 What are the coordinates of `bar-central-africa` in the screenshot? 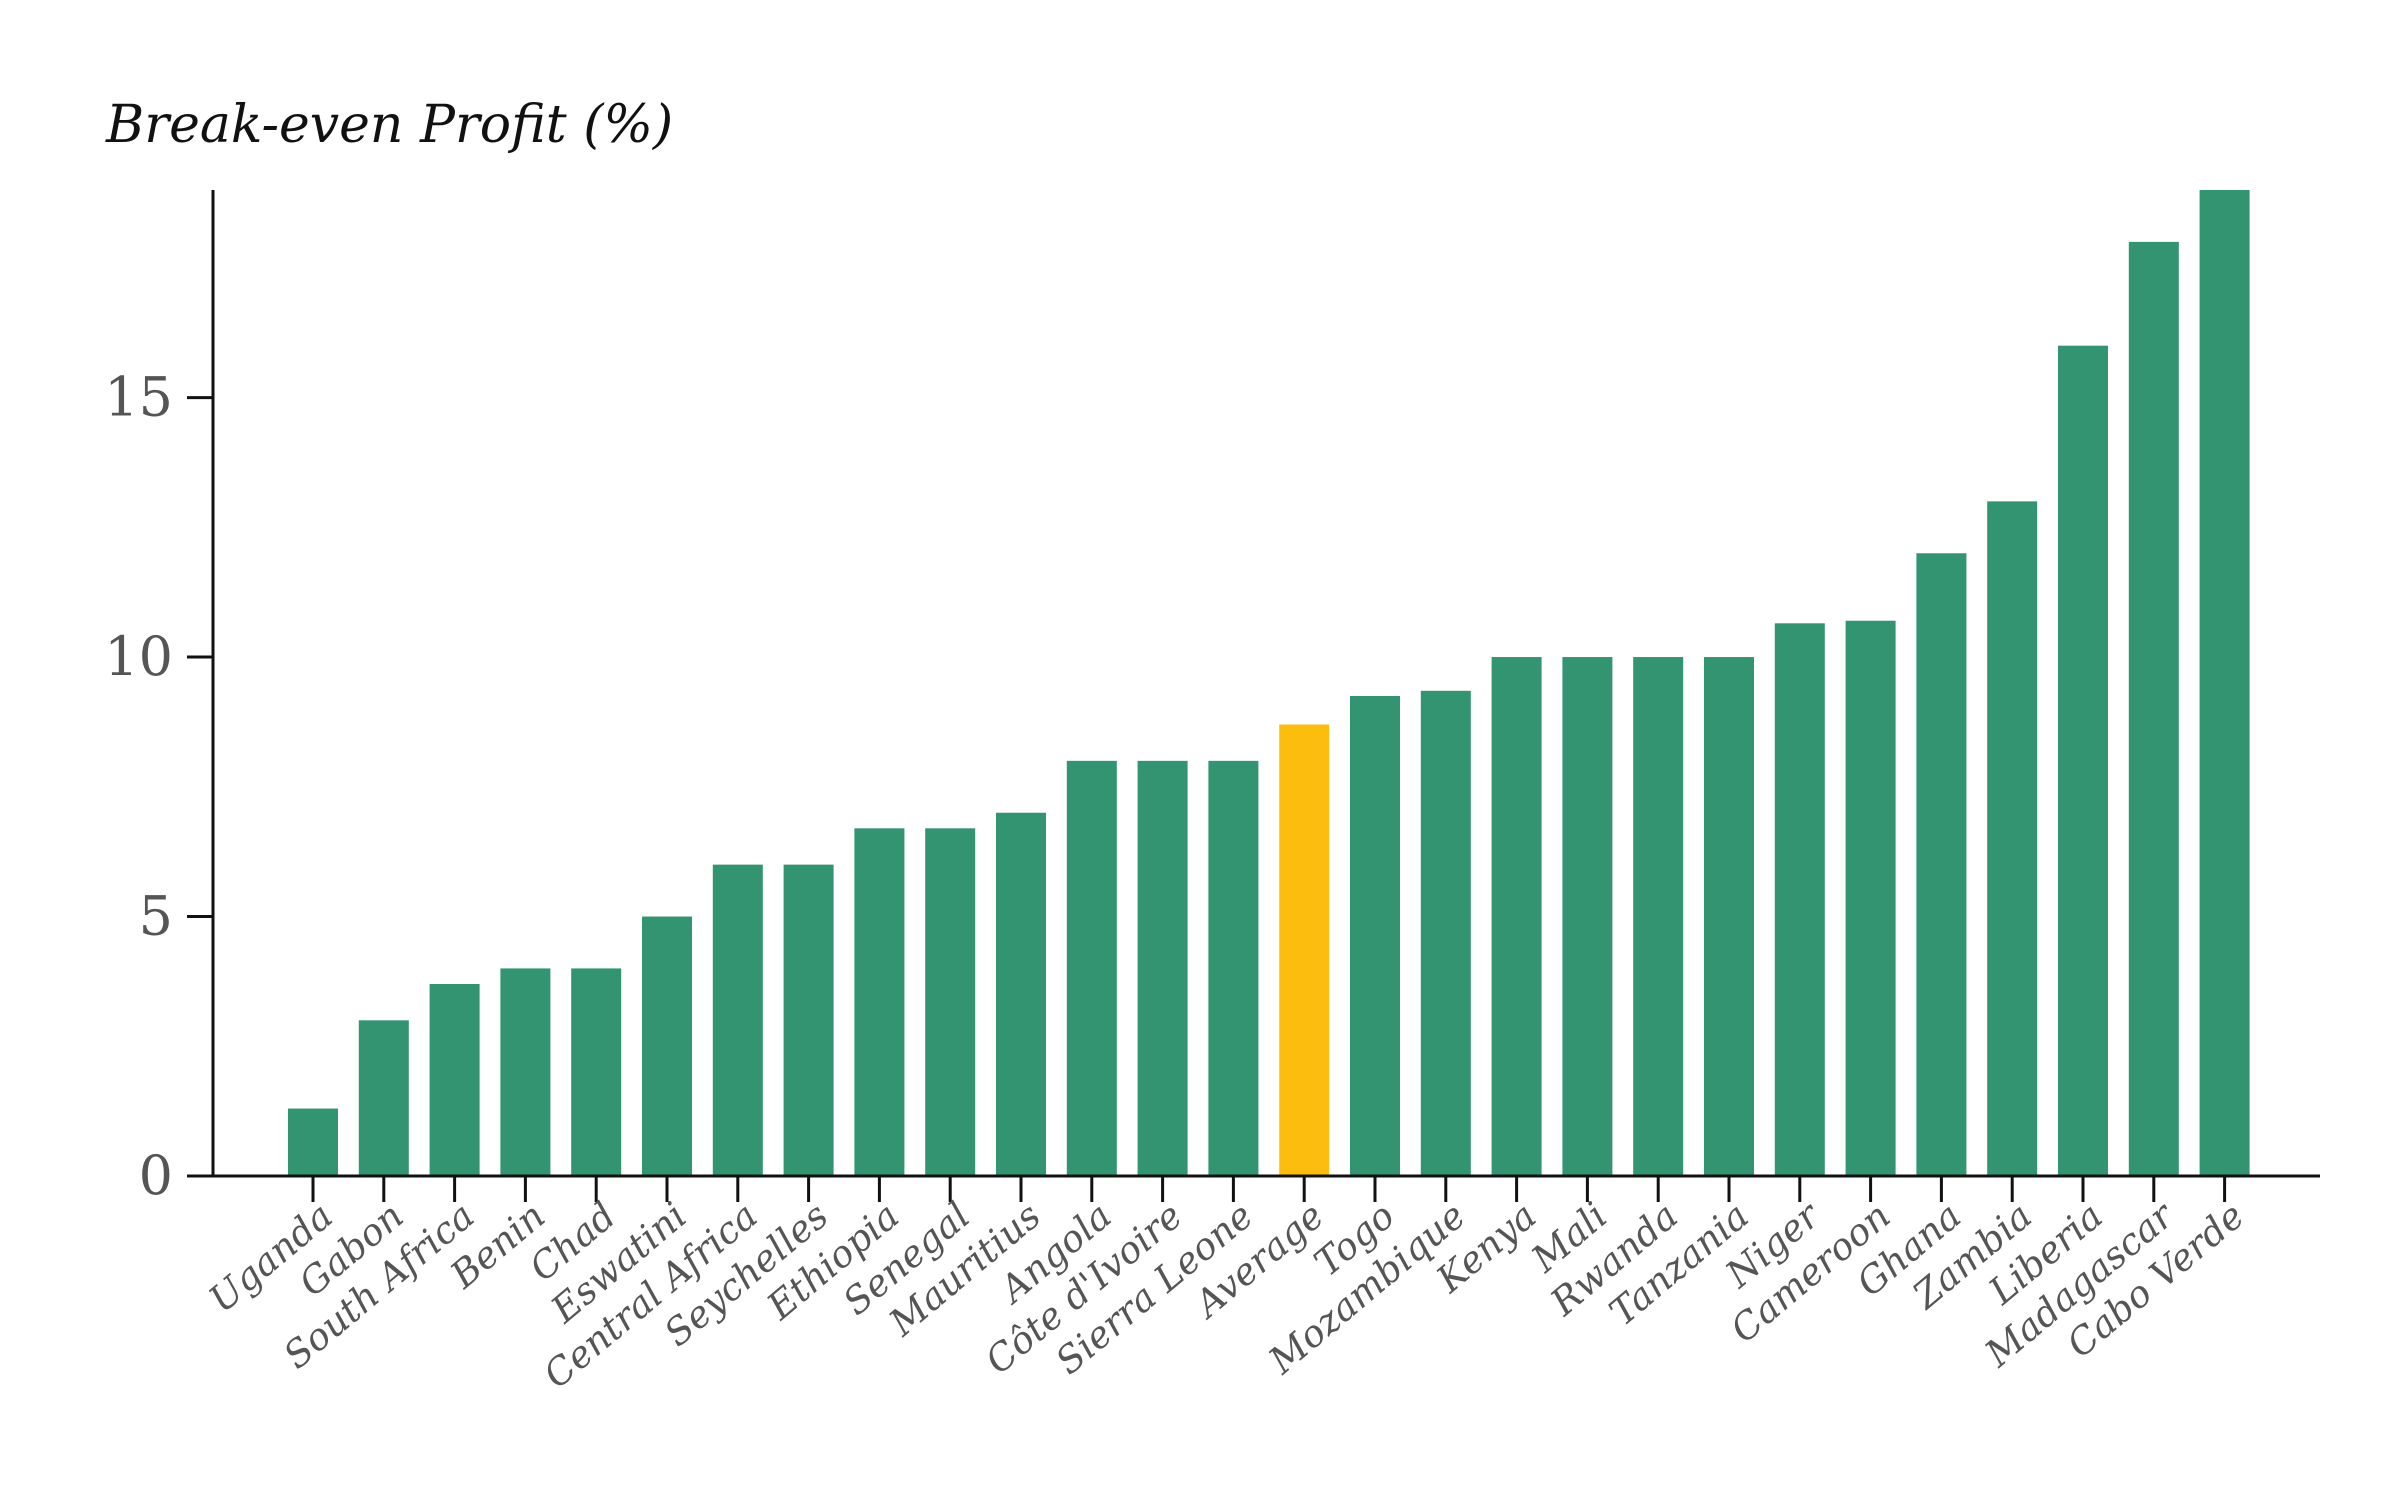 It's located at (737, 1020).